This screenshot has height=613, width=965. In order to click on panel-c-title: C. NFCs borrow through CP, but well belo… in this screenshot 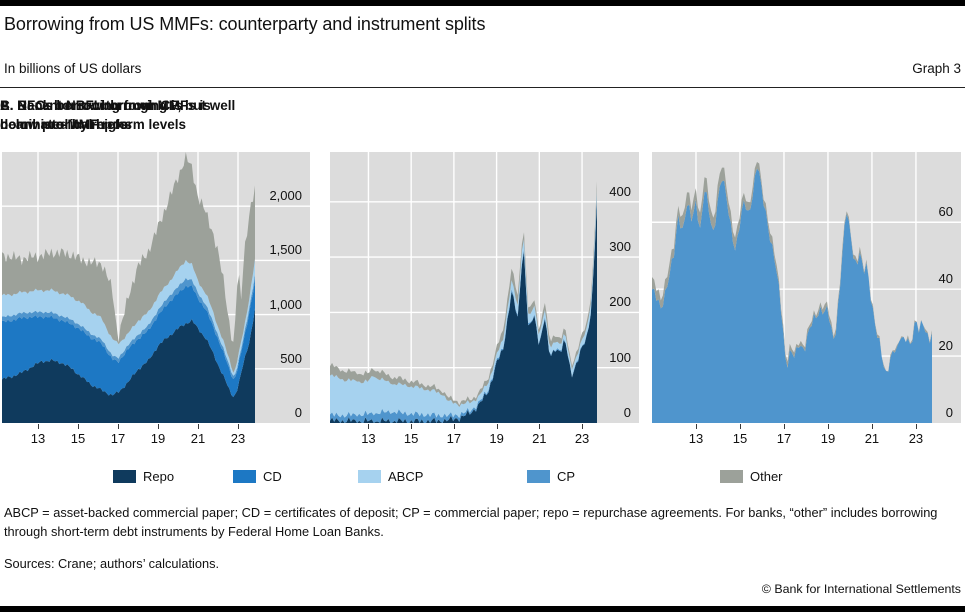, I will do `click(118, 115)`.